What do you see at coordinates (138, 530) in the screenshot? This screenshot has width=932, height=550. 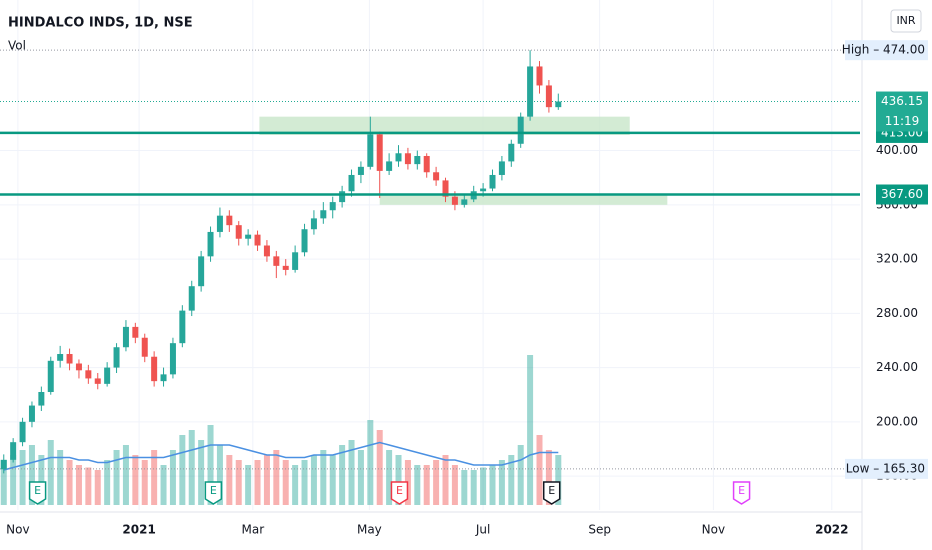 I see `x-tick-label: 2021` at bounding box center [138, 530].